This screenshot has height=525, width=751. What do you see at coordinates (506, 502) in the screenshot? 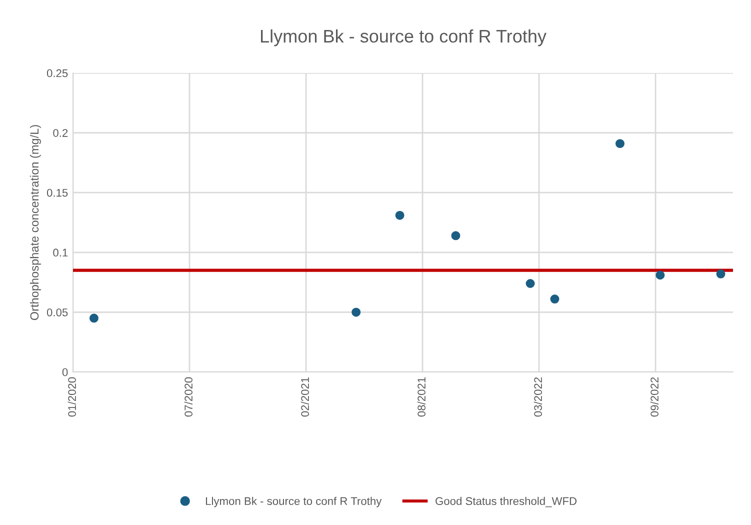
I see `legend-label: Good Status threshold_WFD` at bounding box center [506, 502].